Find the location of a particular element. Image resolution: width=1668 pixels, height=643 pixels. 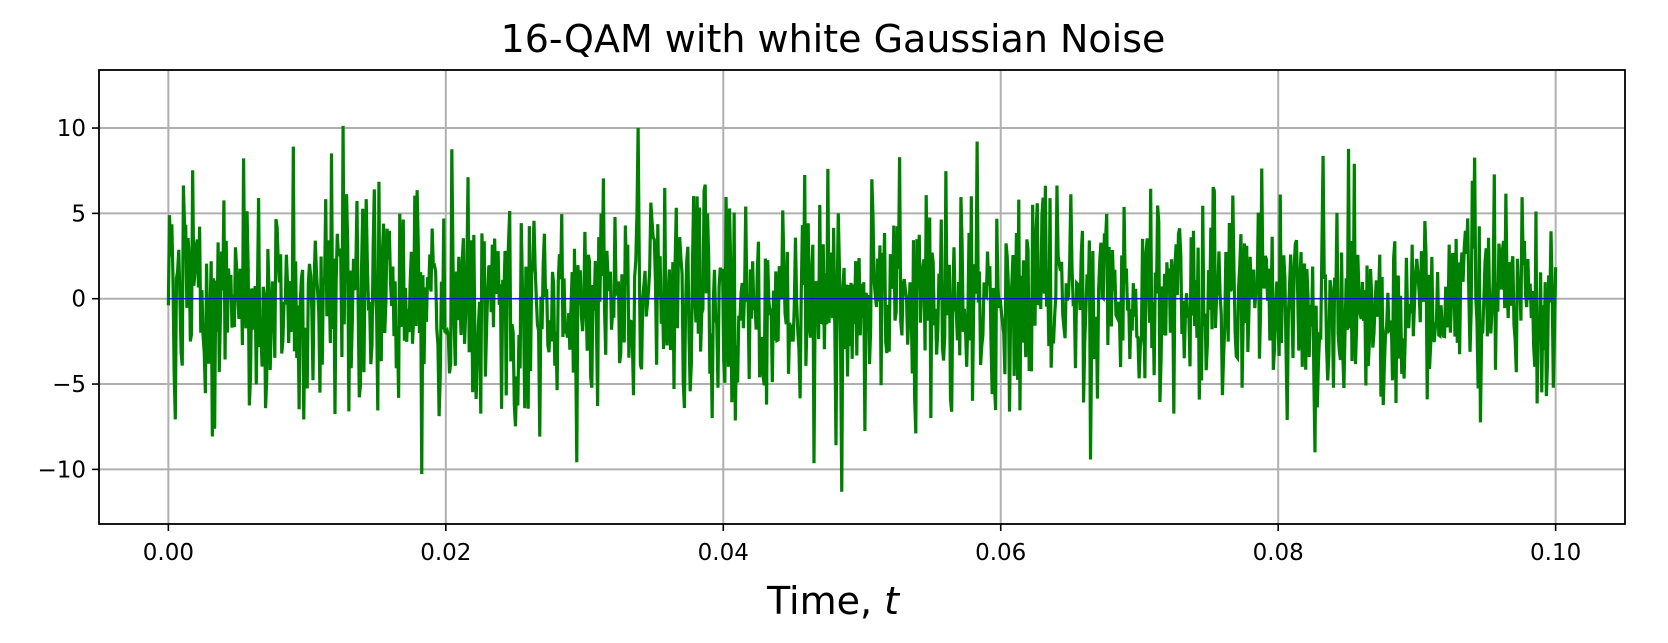

y-tick-label: 10 is located at coordinates (71, 129).